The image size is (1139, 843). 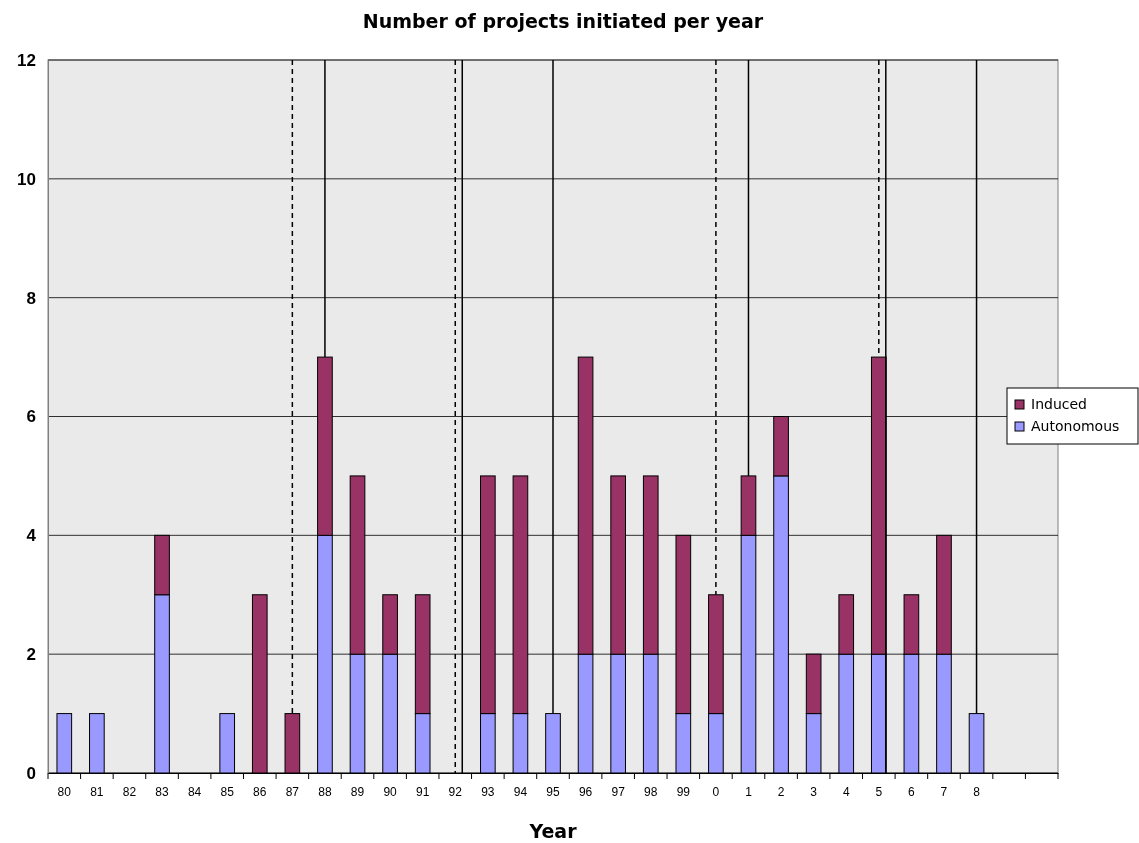 What do you see at coordinates (977, 791) in the screenshot?
I see `x-tick-label: 8` at bounding box center [977, 791].